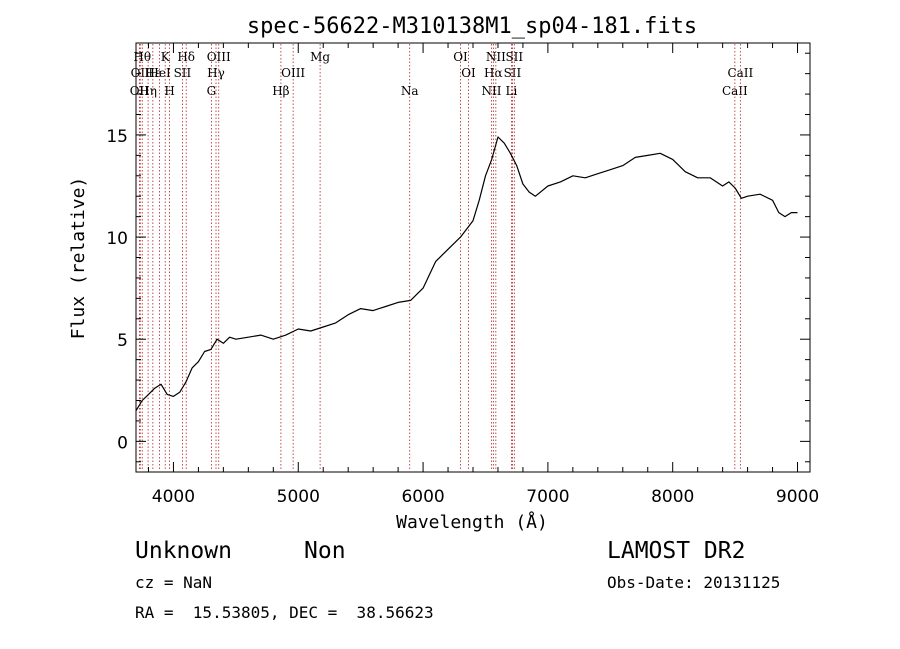 This screenshot has width=900, height=649. I want to click on line-marker-label: Hε, so click(153, 73).